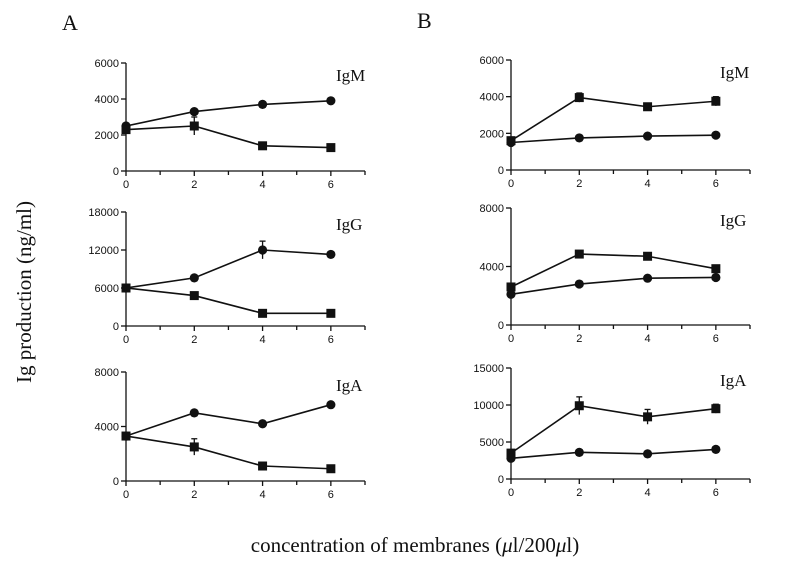 The width and height of the screenshot is (789, 575). What do you see at coordinates (103, 213) in the screenshot?
I see `y-tick-label: 18000` at bounding box center [103, 213].